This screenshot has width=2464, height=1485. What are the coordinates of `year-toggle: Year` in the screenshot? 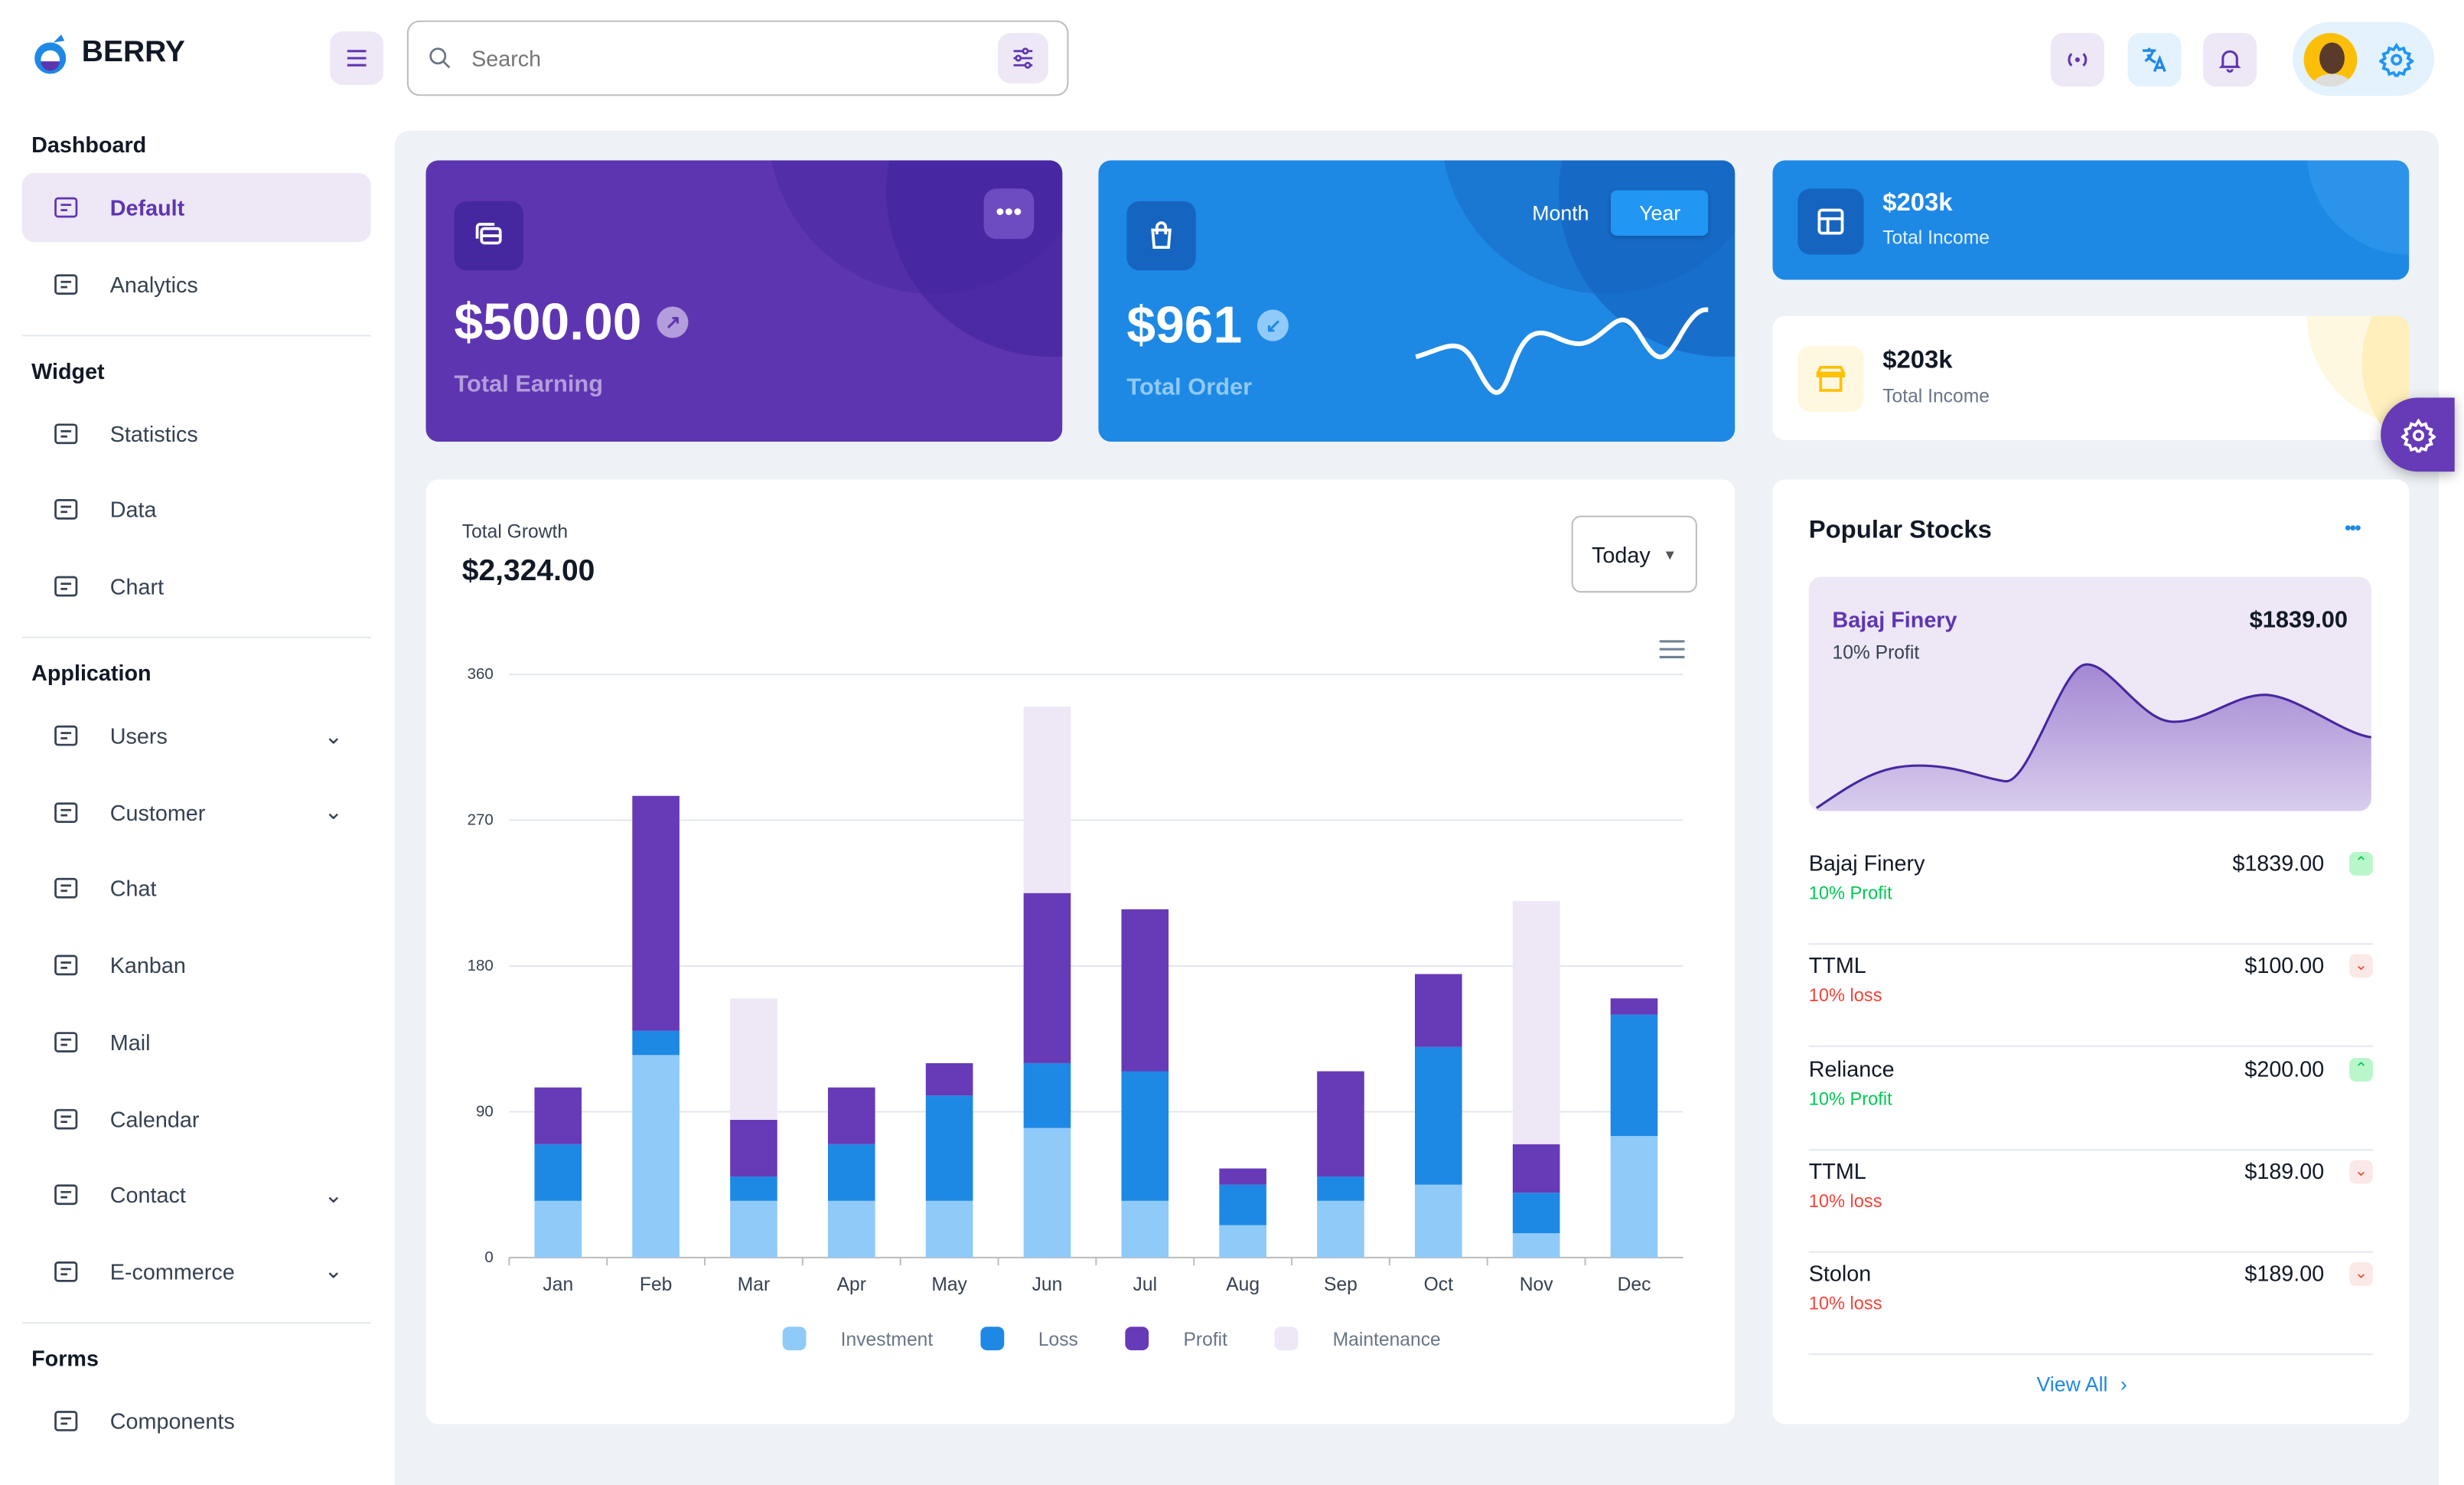 It's located at (1660, 213).